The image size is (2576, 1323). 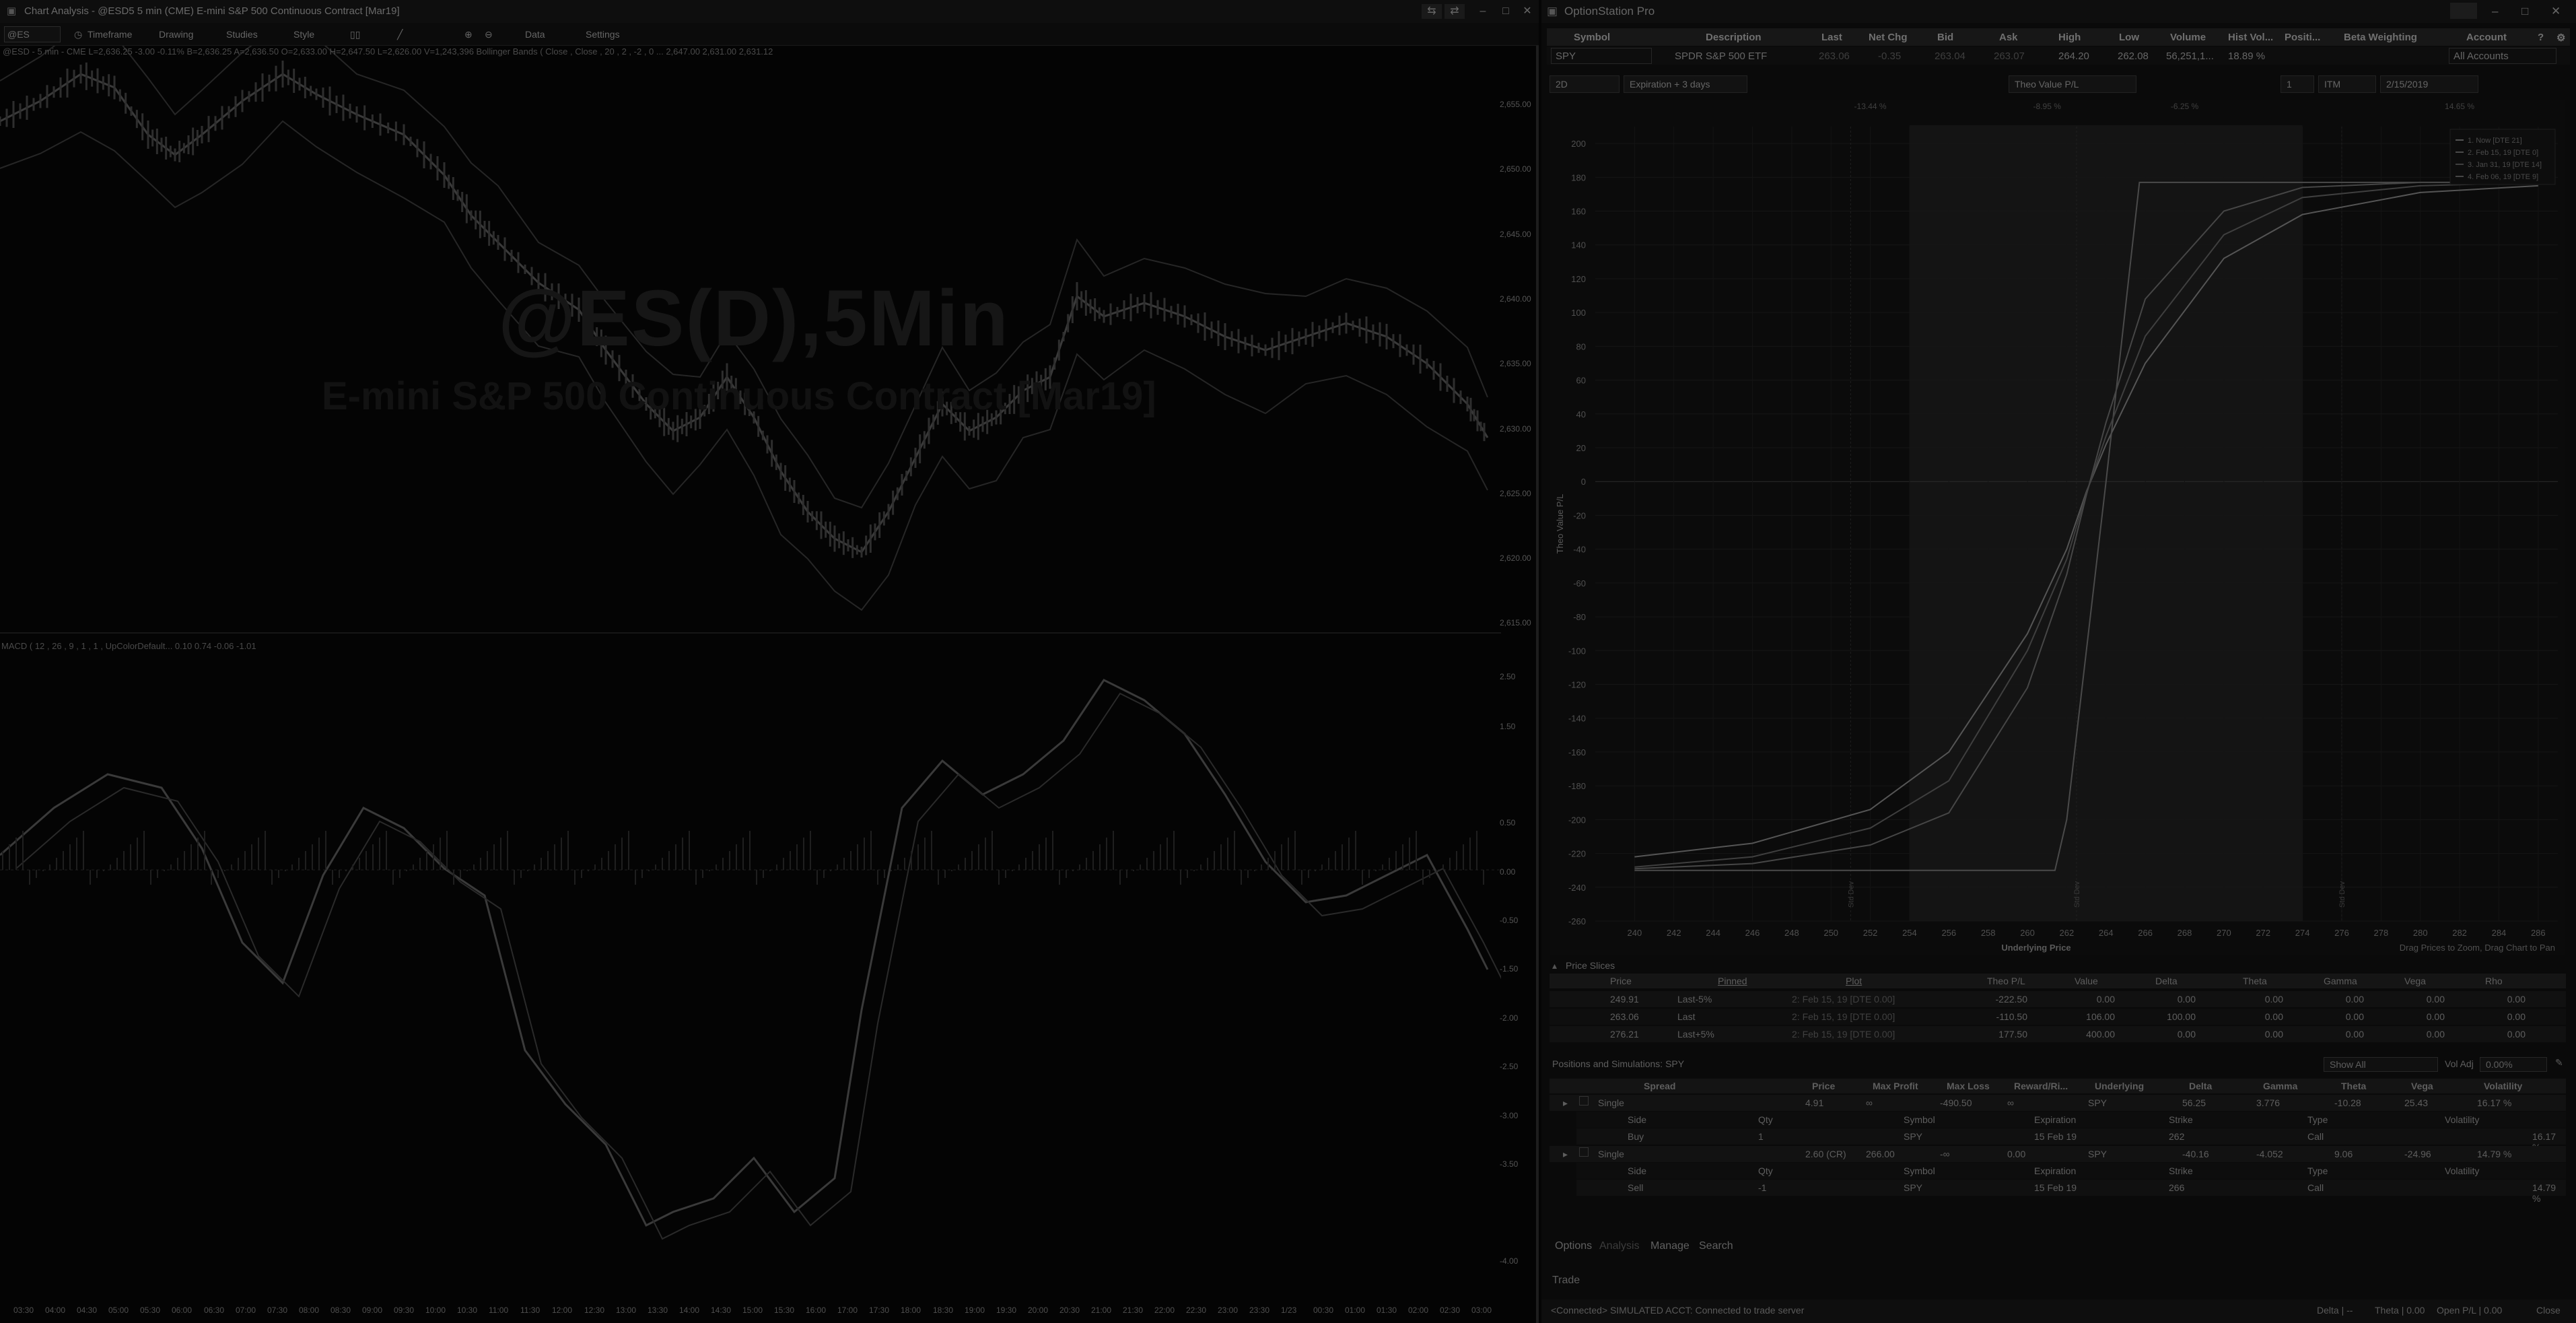 What do you see at coordinates (1565, 1102) in the screenshot?
I see `expand-icon: ▸` at bounding box center [1565, 1102].